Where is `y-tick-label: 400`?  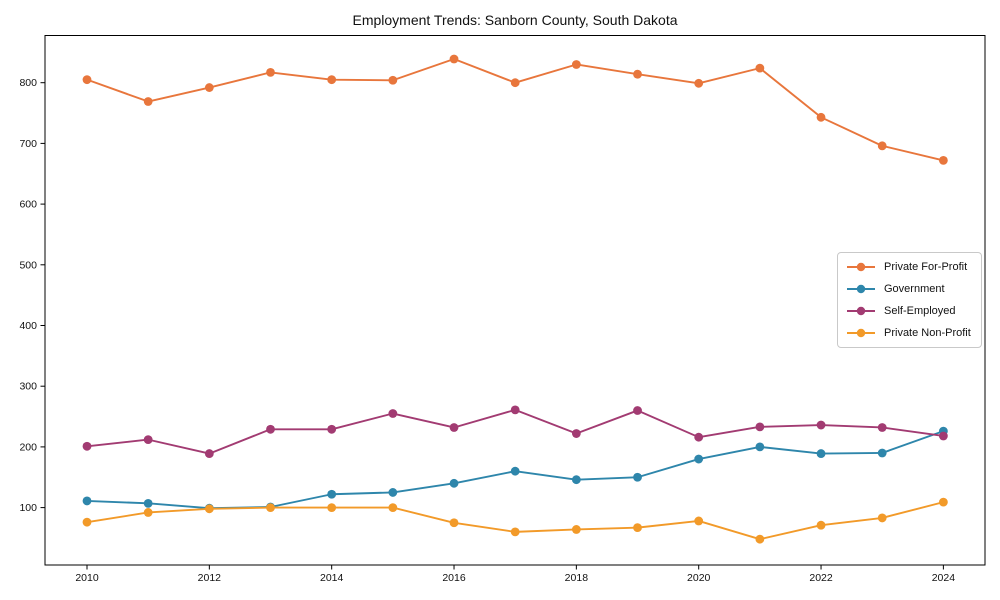
y-tick-label: 400 is located at coordinates (28, 326).